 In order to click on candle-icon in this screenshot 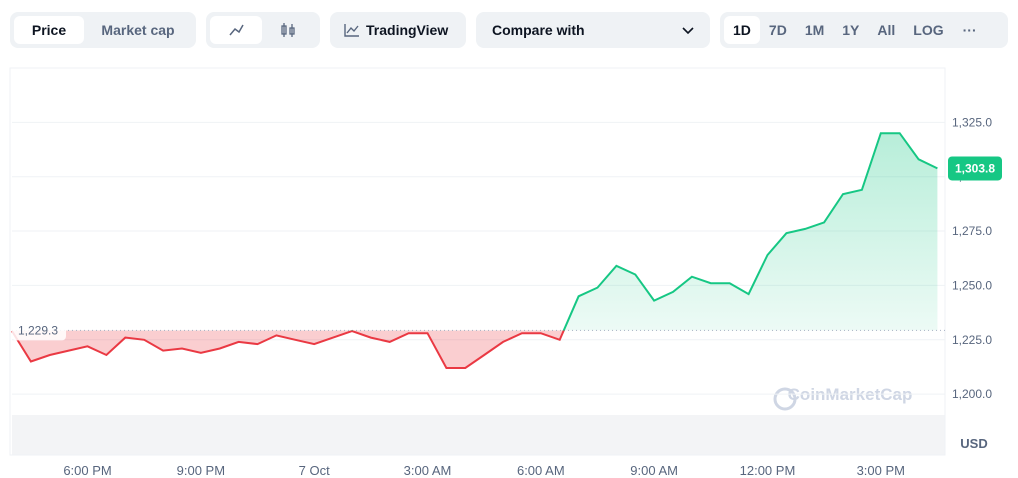, I will do `click(288, 30)`.